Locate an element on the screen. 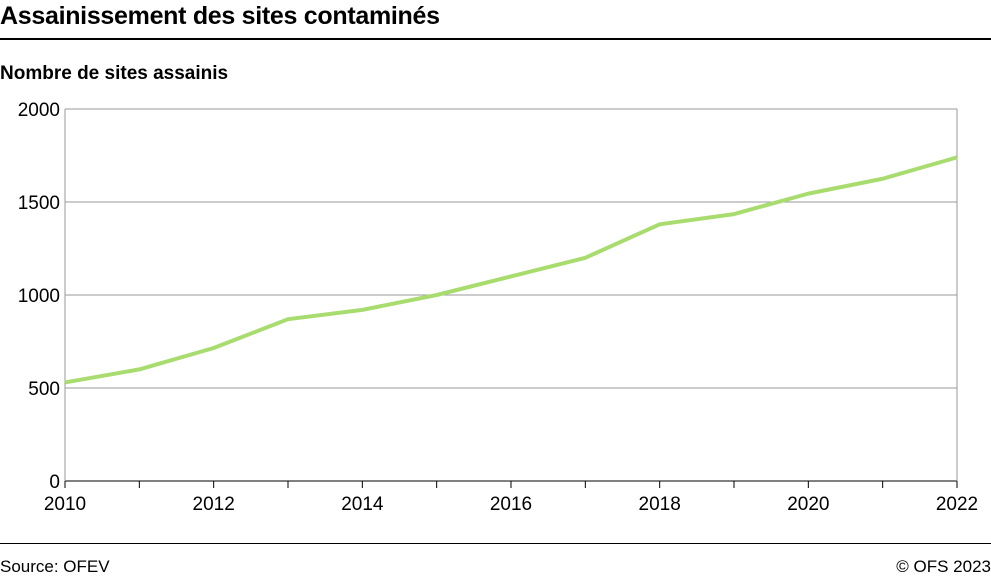 This screenshot has height=580, width=991. chart-title: Assainissement des sites contaminés is located at coordinates (220, 16).